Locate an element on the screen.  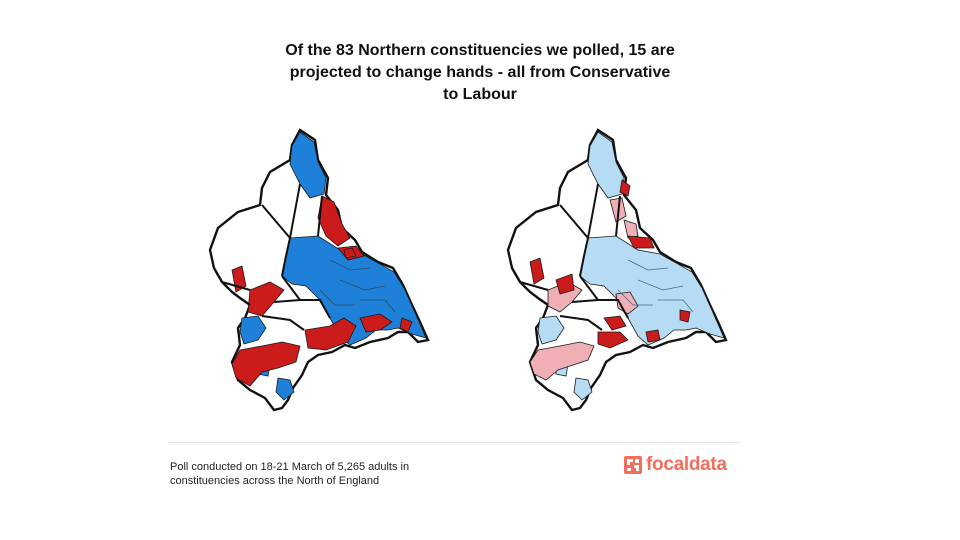
focaldata-logo: focaldata is located at coordinates (675, 465).